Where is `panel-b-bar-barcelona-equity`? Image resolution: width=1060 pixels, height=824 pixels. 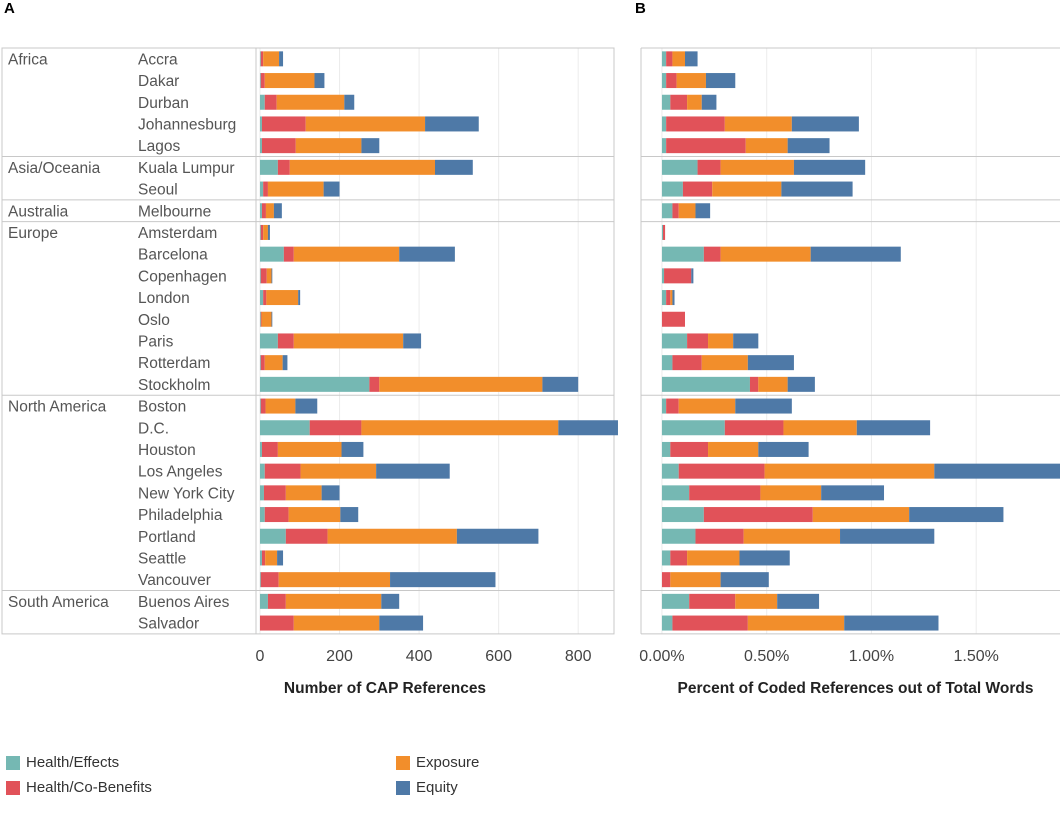
panel-b-bar-barcelona-equity is located at coordinates (855, 254).